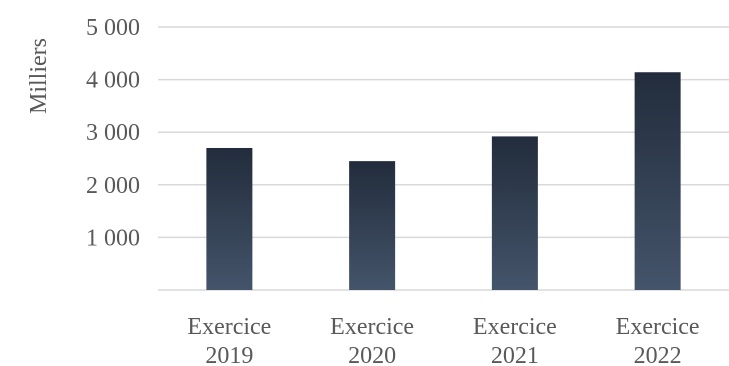 The image size is (729, 366). I want to click on x-category-label: 2022, so click(658, 354).